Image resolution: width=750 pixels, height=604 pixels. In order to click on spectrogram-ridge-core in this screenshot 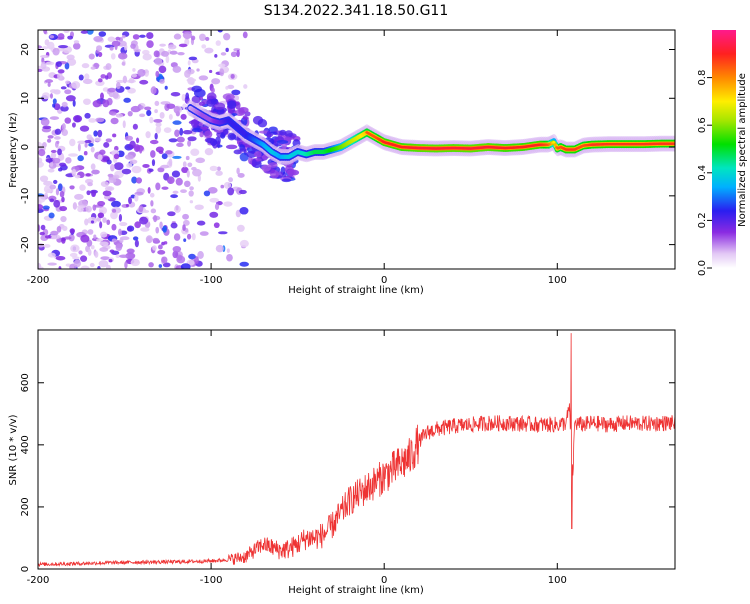, I will do `click(673, 143)`.